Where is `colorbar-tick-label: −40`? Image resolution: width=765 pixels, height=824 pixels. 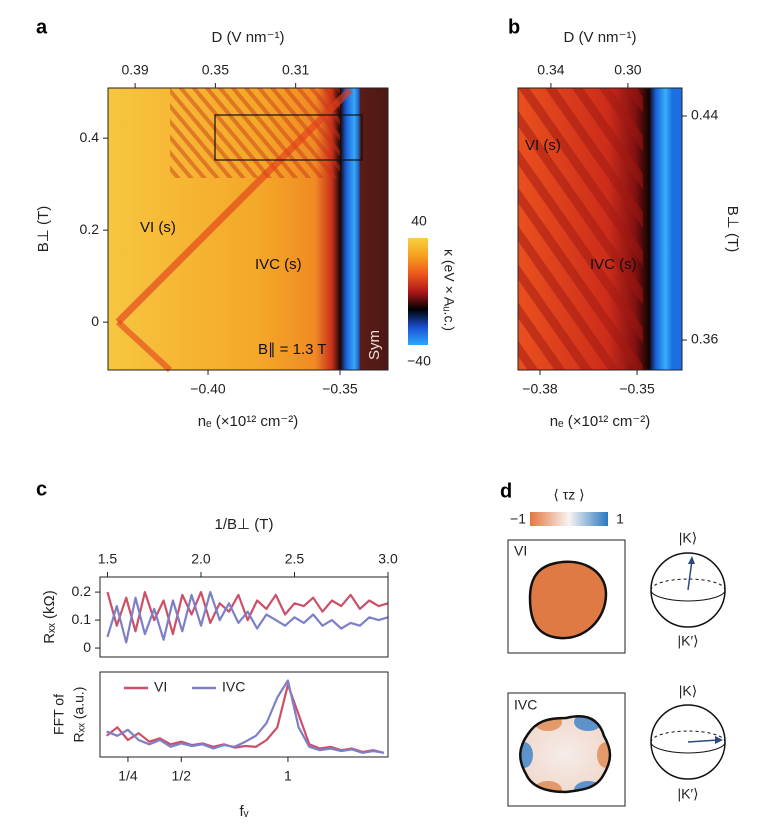
colorbar-tick-label: −40 is located at coordinates (419, 361).